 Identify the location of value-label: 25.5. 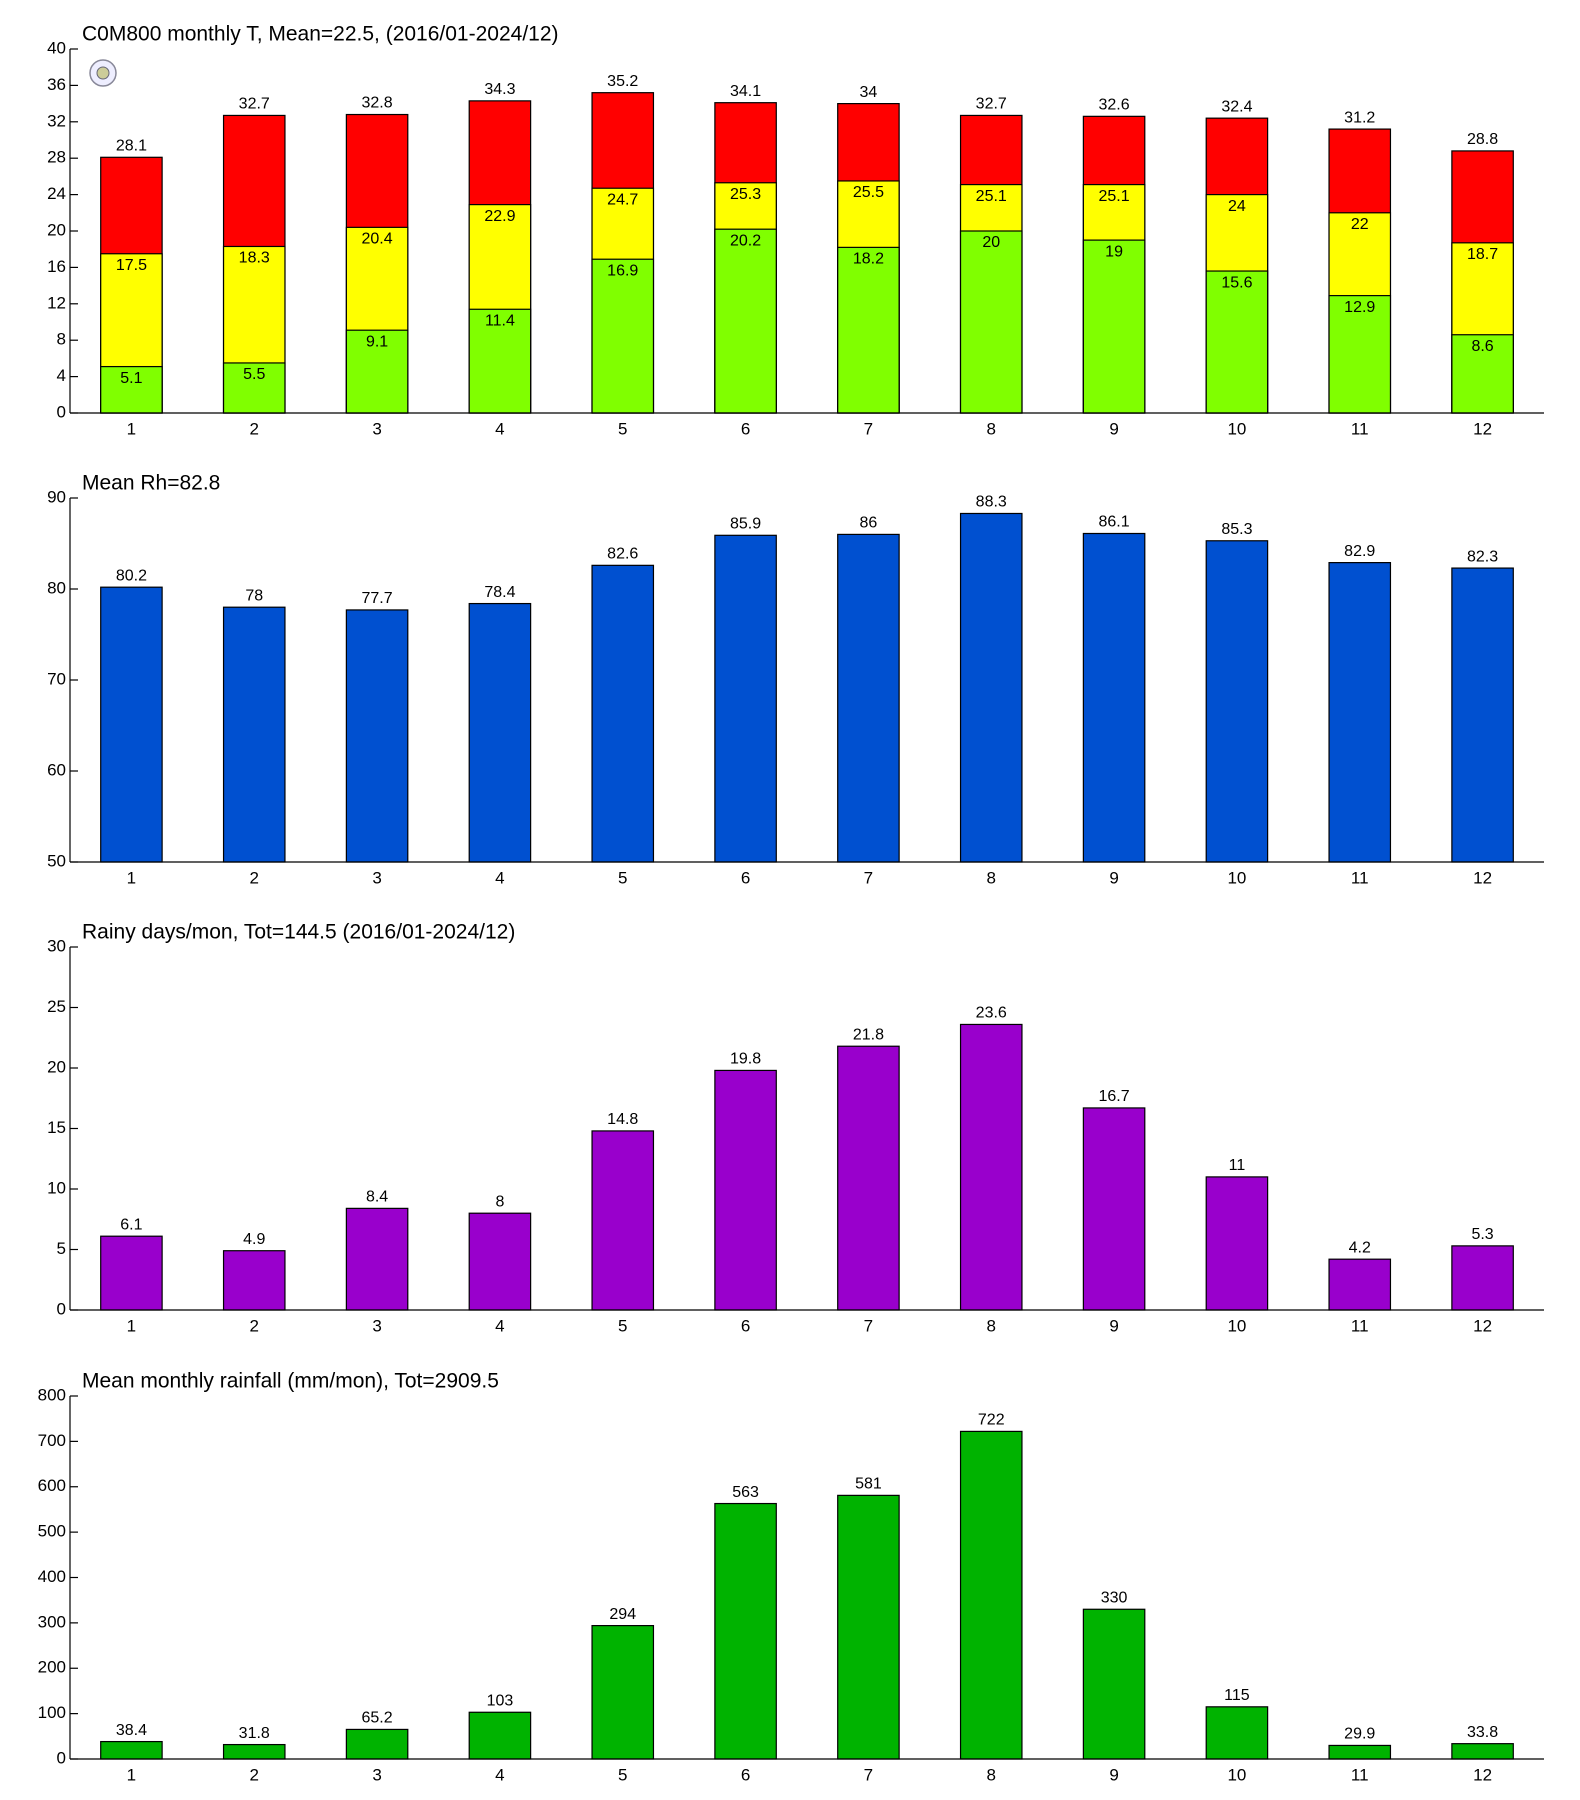
(868, 192).